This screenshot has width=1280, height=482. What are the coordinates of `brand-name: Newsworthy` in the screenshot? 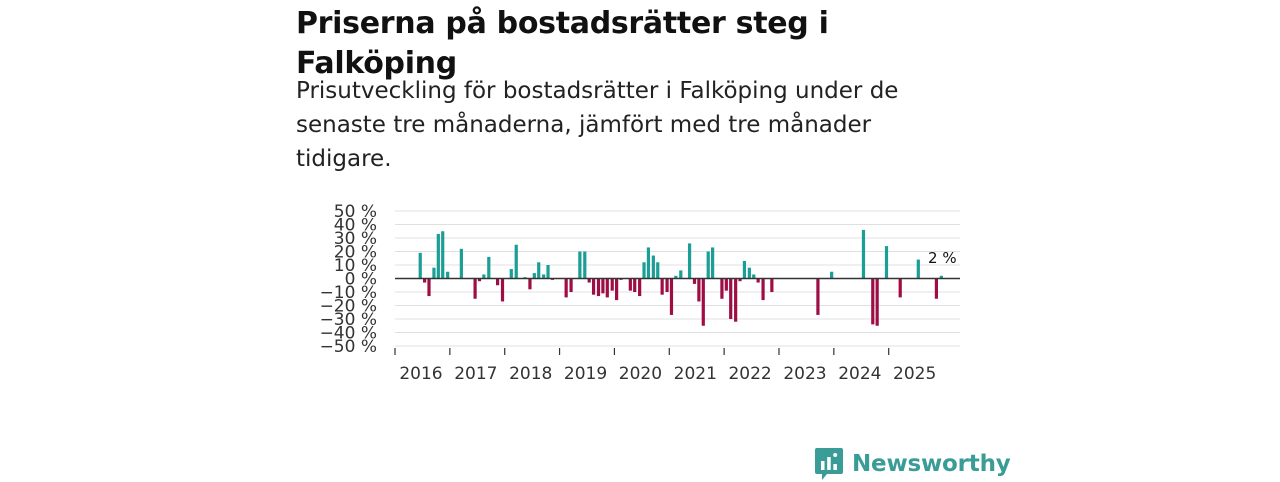 It's located at (931, 464).